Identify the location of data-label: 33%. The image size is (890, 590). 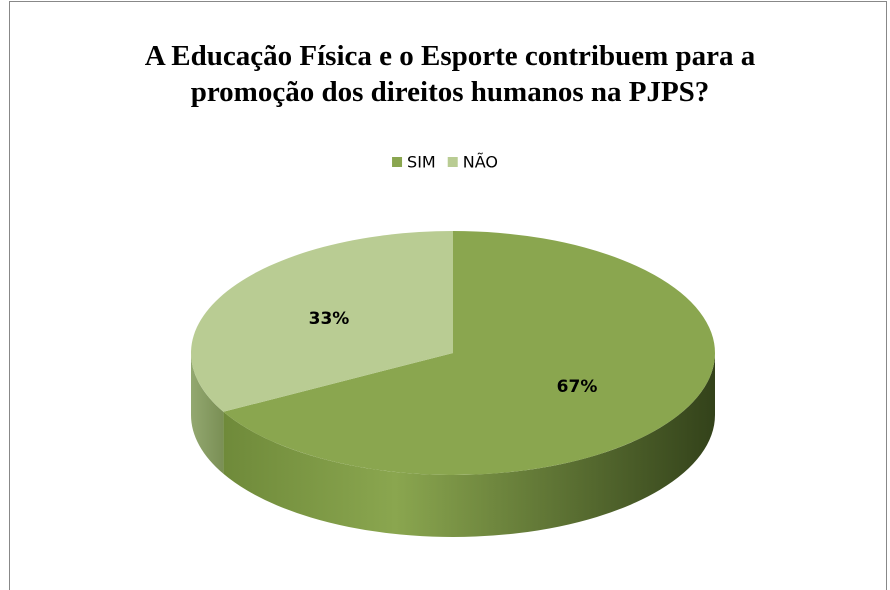
(329, 319).